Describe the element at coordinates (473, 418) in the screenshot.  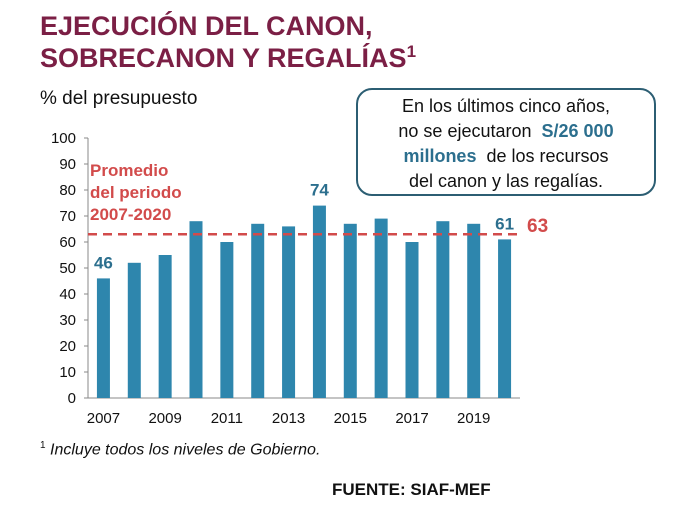
I see `x-tick-label: 2019` at that location.